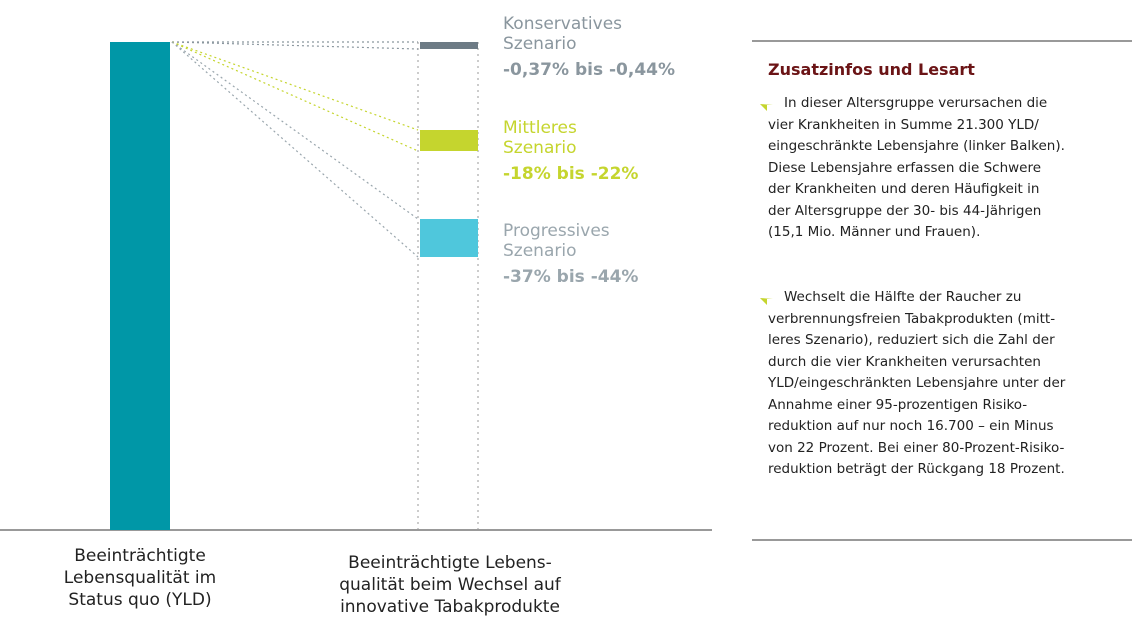  Describe the element at coordinates (903, 297) in the screenshot. I see `info-line: Wechselt die Hälfte der Raucher zu` at that location.